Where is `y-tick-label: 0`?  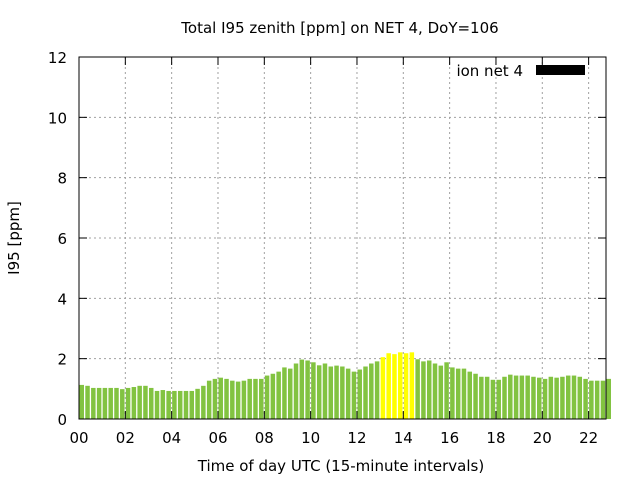
y-tick-label: 0 is located at coordinates (62, 420).